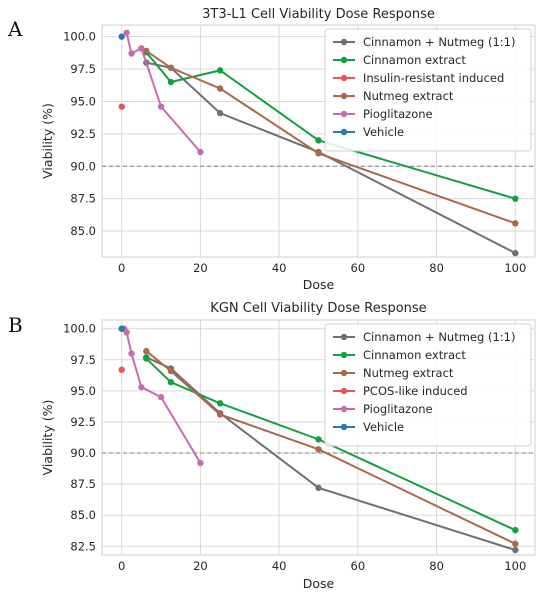 This screenshot has height=595, width=550. I want to click on series-pioglitazone, so click(163, 92).